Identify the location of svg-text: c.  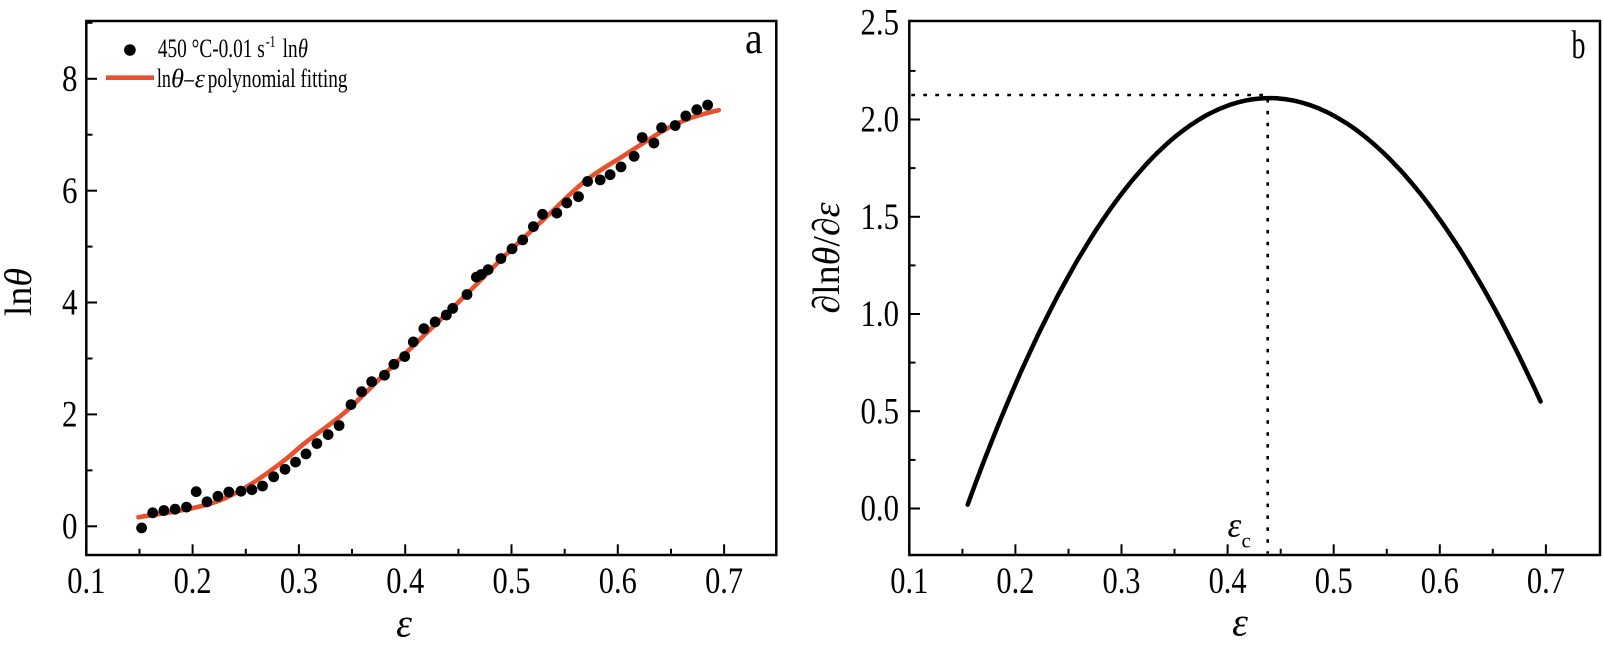
(1246, 541).